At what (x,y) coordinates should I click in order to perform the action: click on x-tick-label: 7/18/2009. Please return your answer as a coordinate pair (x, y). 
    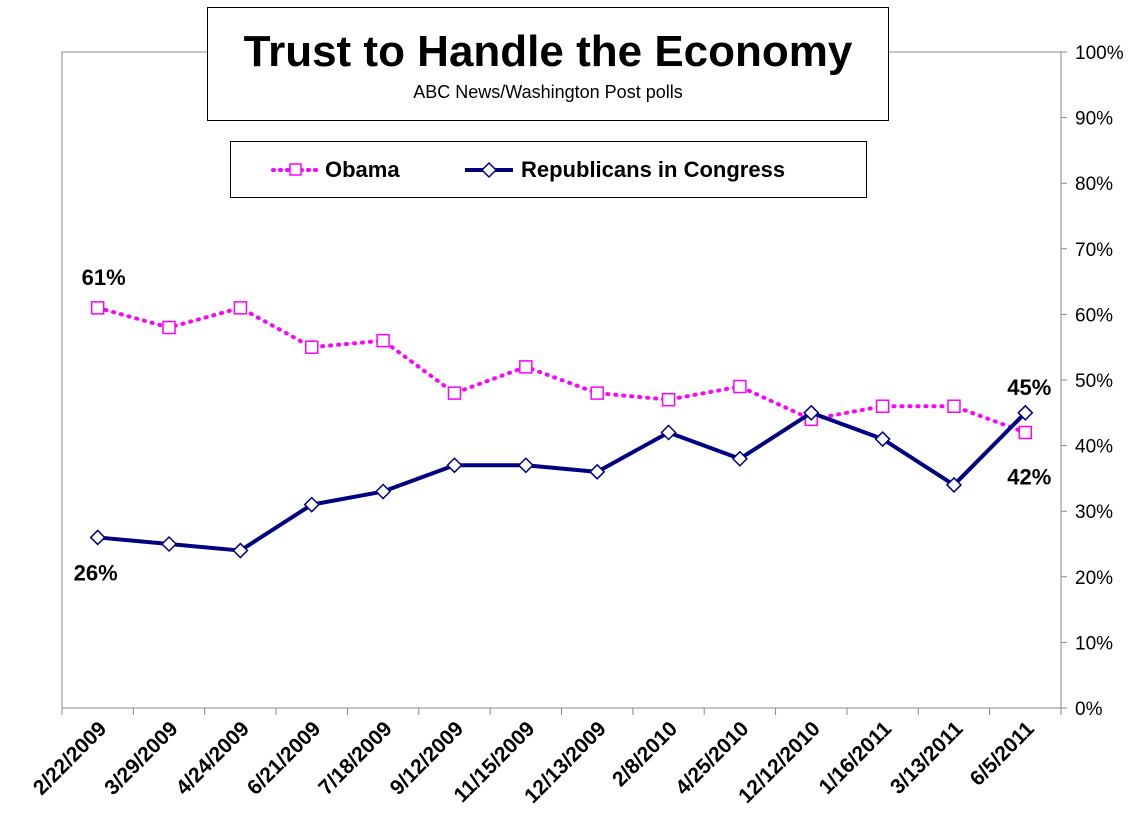
    Looking at the image, I should click on (355, 758).